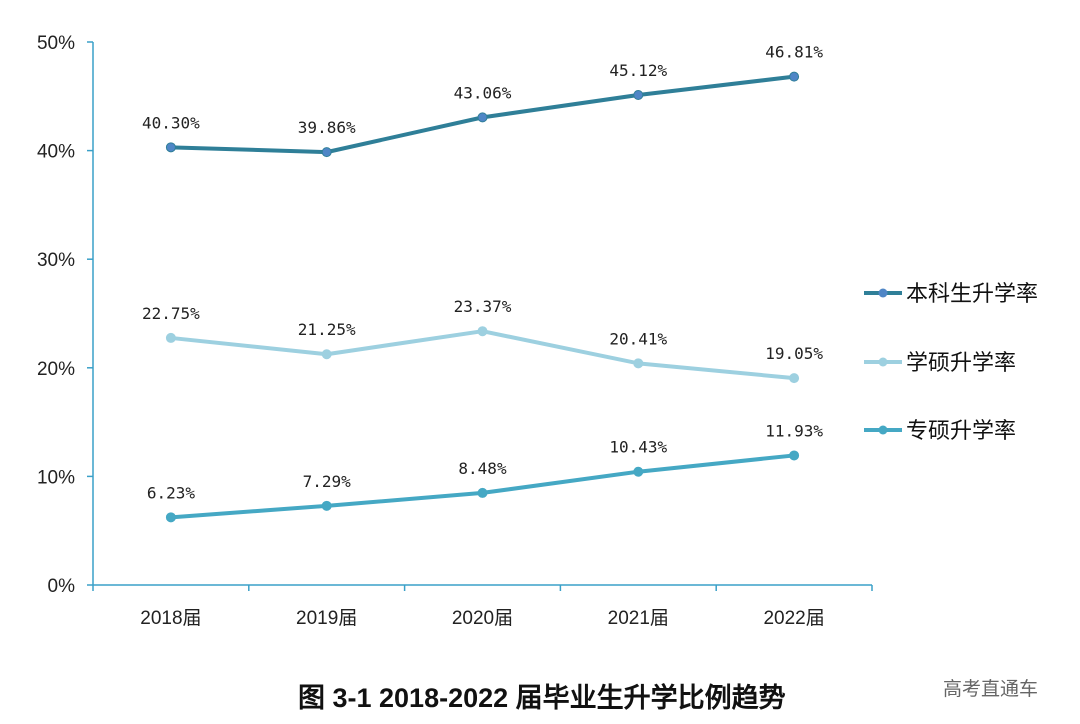 Image resolution: width=1080 pixels, height=724 pixels. Describe the element at coordinates (542, 698) in the screenshot. I see `chart-title: 图 3-1 2018-2022 届毕业生升学比例趋势` at that location.